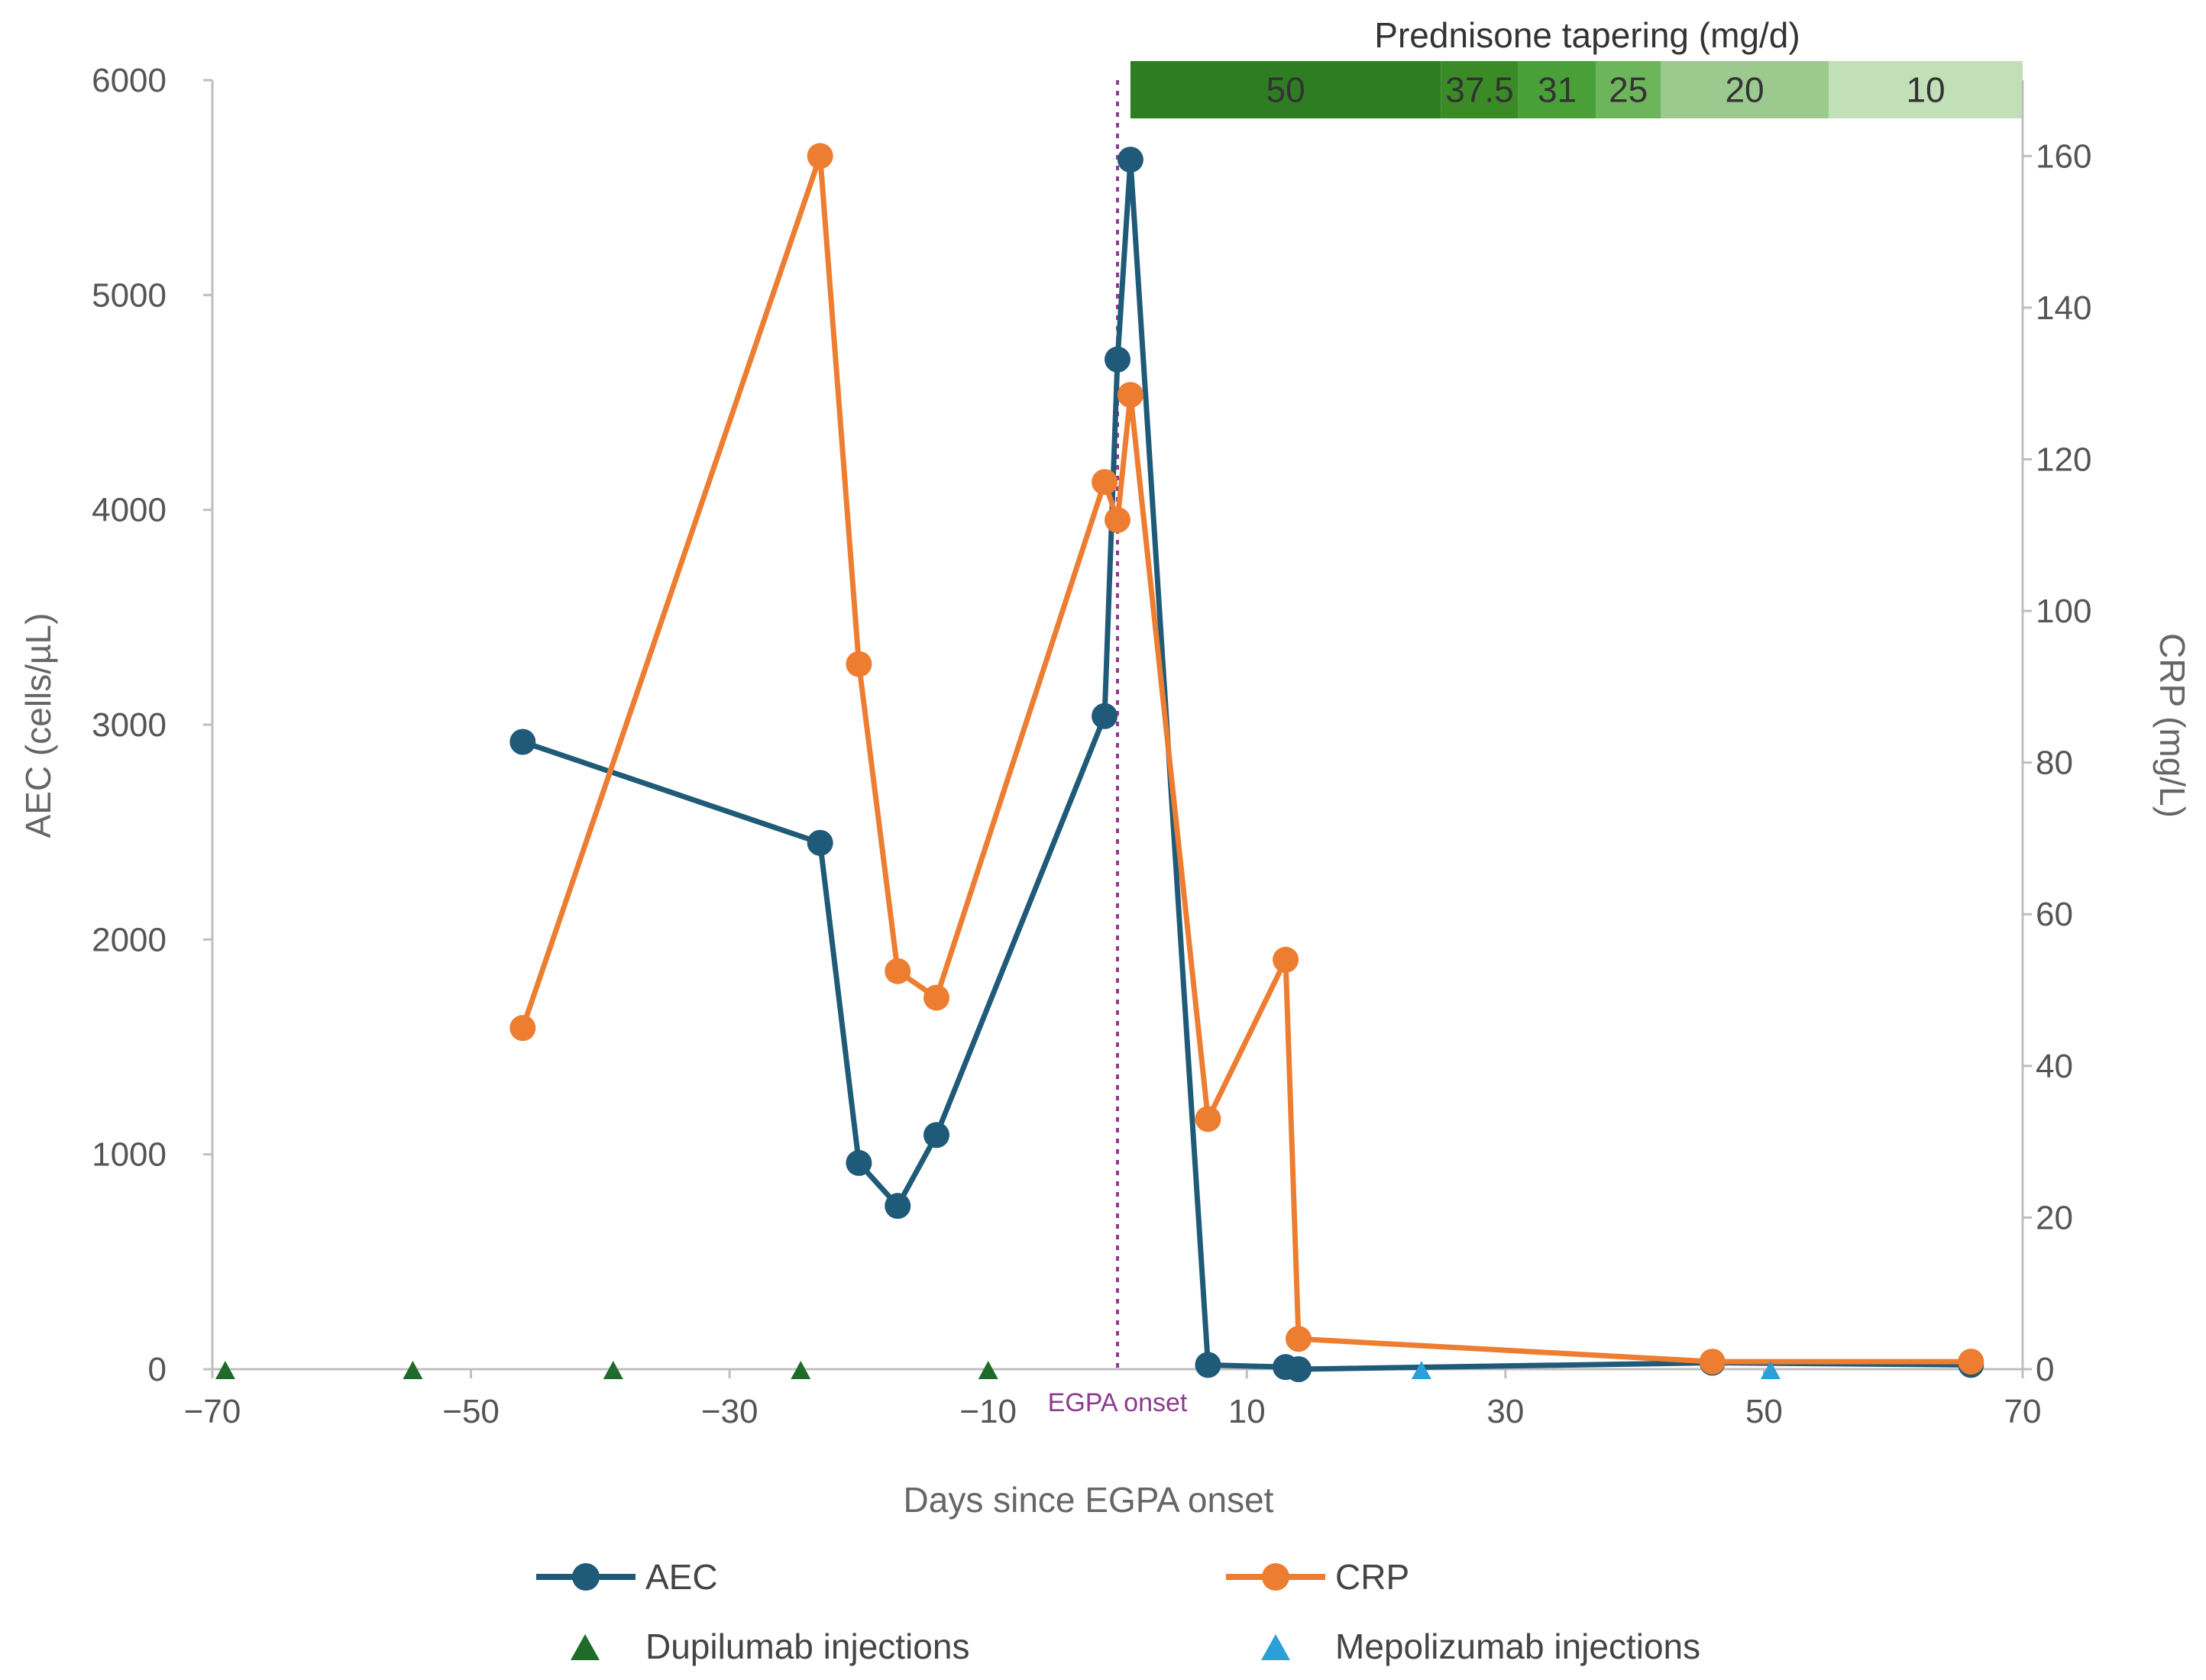 The height and width of the screenshot is (1680, 2206). Describe the element at coordinates (1089, 1500) in the screenshot. I see `x-axis-title: Days since EGPA onset` at that location.